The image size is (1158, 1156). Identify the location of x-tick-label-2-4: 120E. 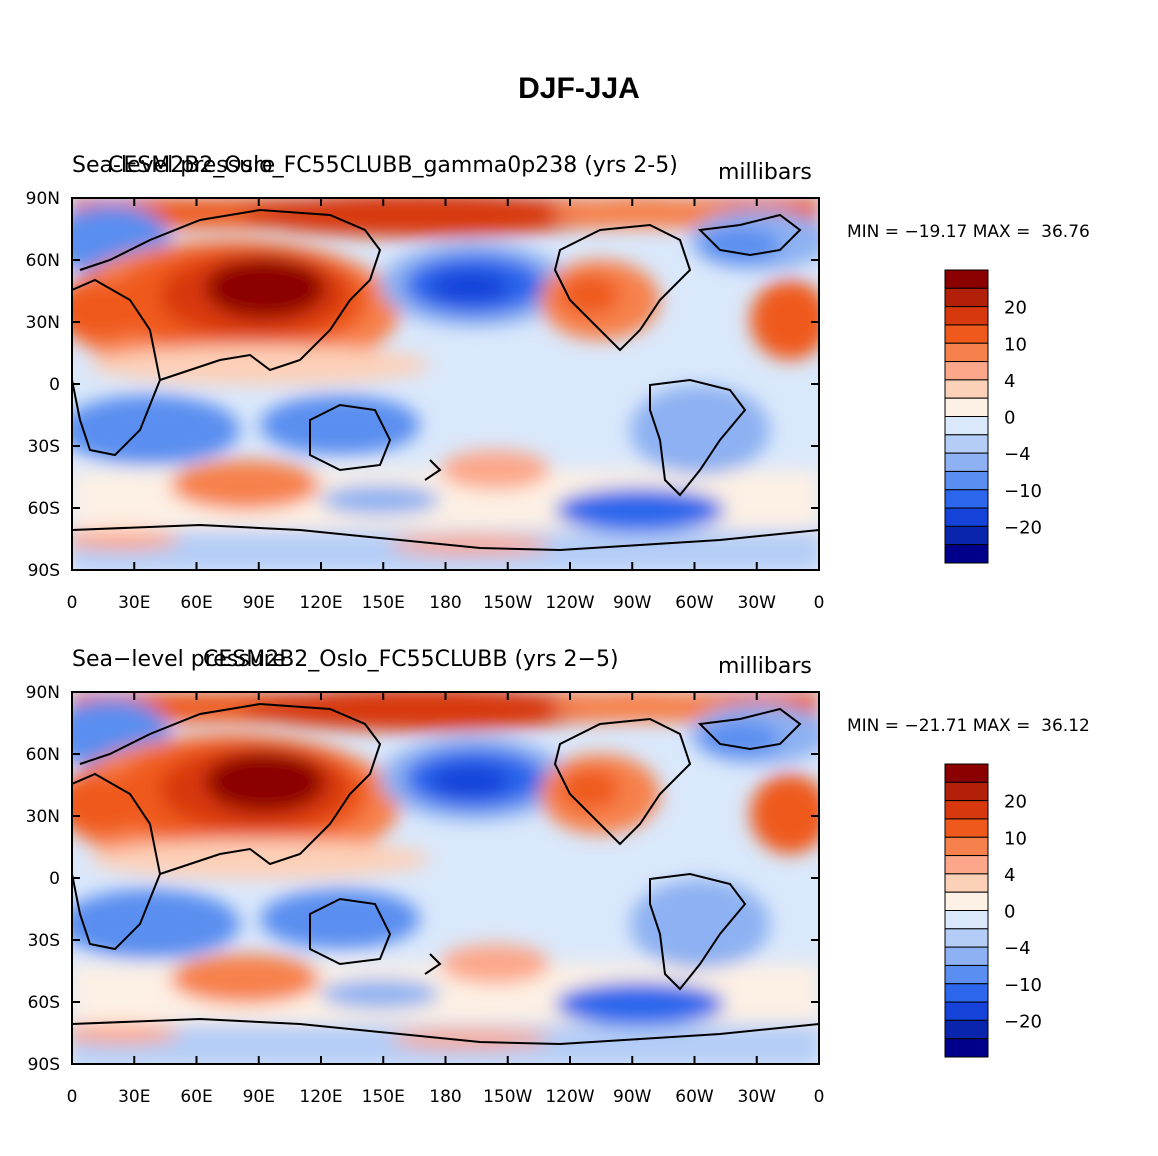
(320, 1097).